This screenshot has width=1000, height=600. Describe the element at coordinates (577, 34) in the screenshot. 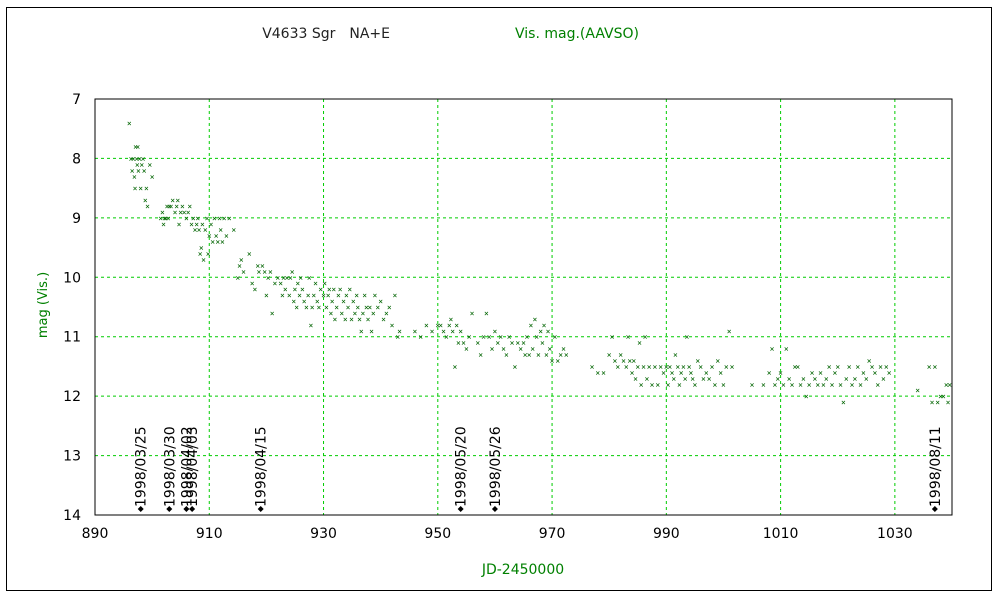

I see `chart-subtitle: Vis. mag.(AAVSO)` at that location.